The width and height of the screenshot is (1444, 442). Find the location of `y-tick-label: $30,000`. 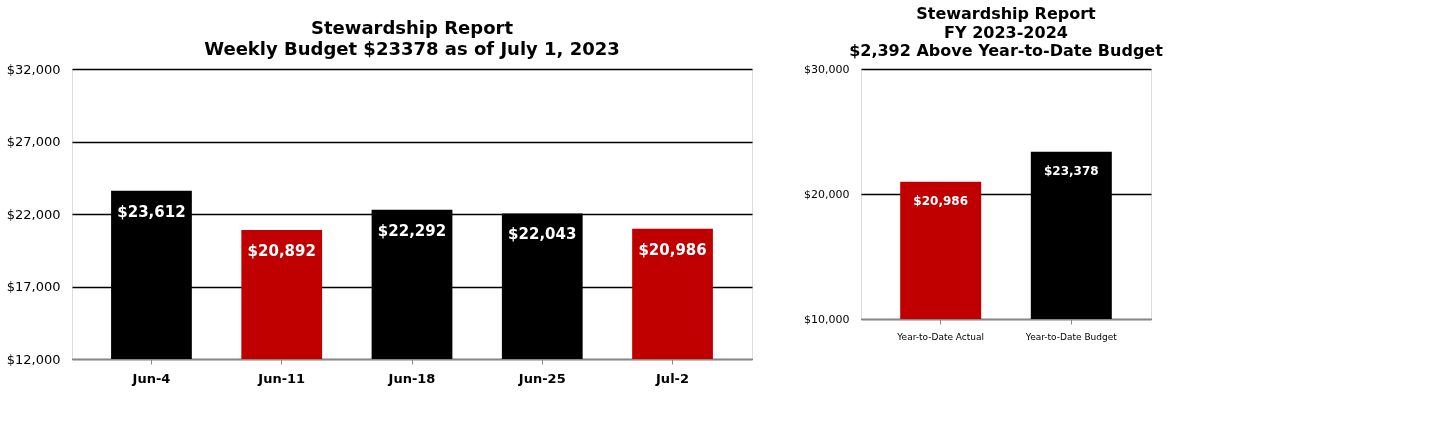

y-tick-label: $30,000 is located at coordinates (827, 69).